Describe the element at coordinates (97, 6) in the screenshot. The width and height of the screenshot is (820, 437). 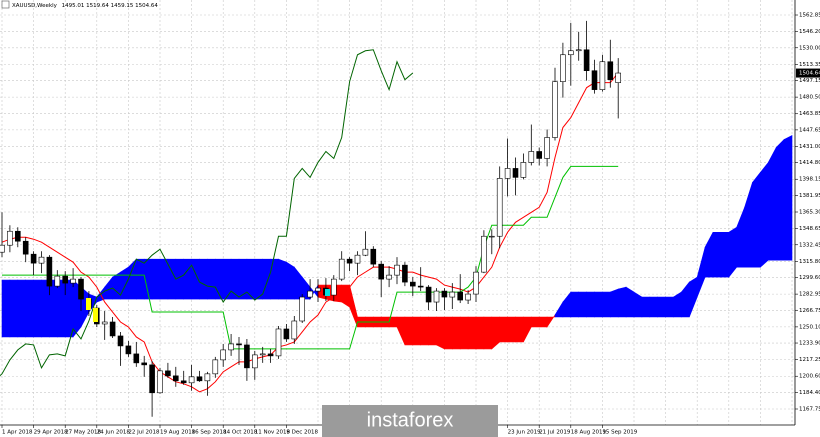
I see `high-value: 1519.64` at that location.